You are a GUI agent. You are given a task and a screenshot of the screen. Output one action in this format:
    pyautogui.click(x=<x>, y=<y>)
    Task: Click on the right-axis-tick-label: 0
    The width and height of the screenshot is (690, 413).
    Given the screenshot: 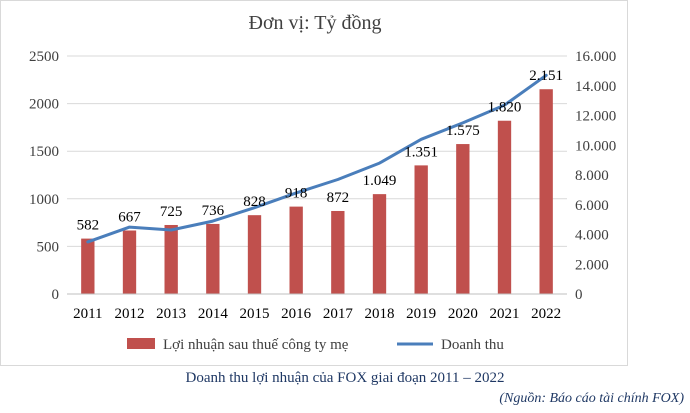 What is the action you would take?
    pyautogui.click(x=579, y=295)
    